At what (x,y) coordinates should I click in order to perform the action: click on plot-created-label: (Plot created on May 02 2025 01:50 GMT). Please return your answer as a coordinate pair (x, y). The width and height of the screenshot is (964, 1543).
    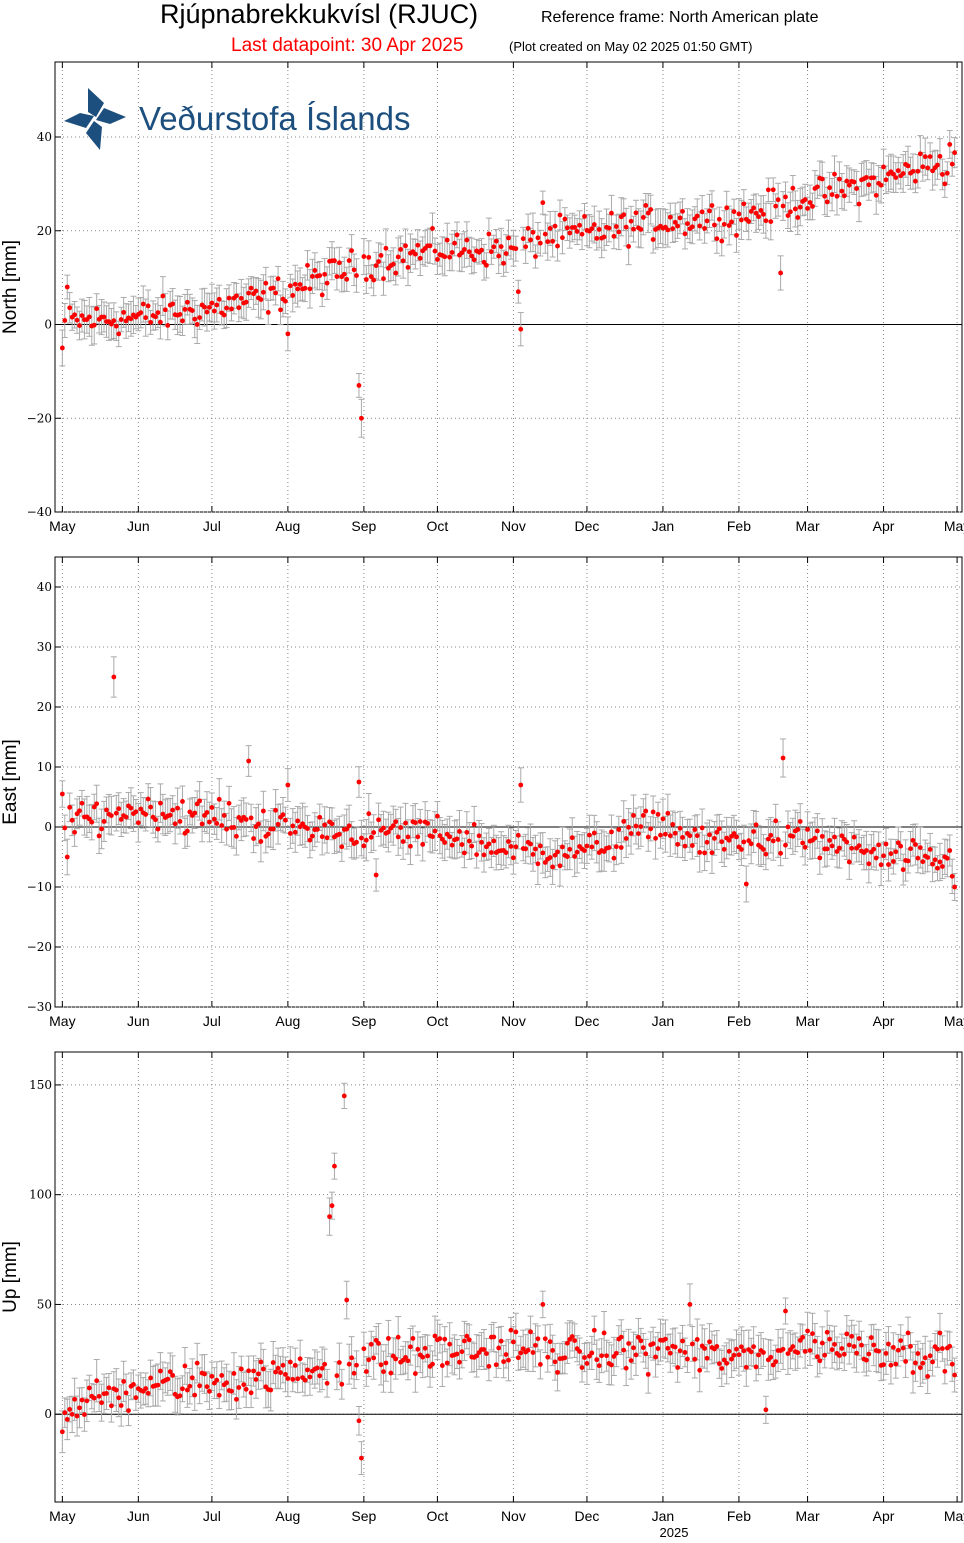
    Looking at the image, I should click on (631, 46).